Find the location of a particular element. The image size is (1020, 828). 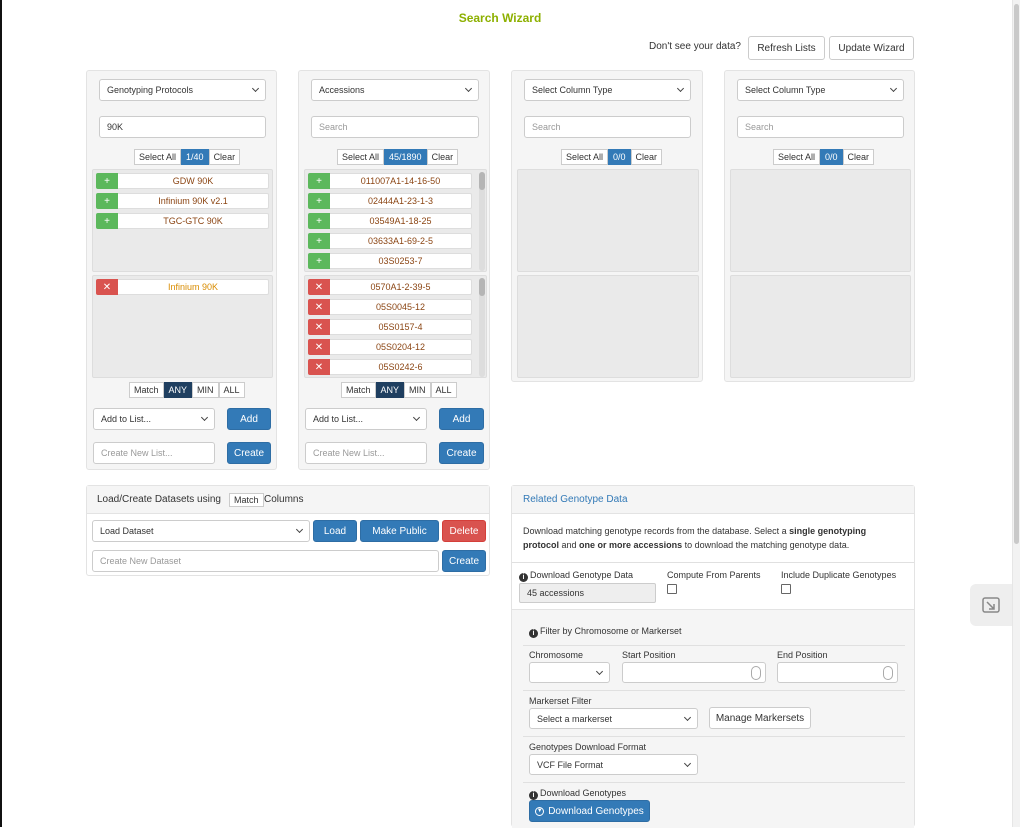

filter-label: i Filter by Chromosome or Markerset is located at coordinates (605, 632).